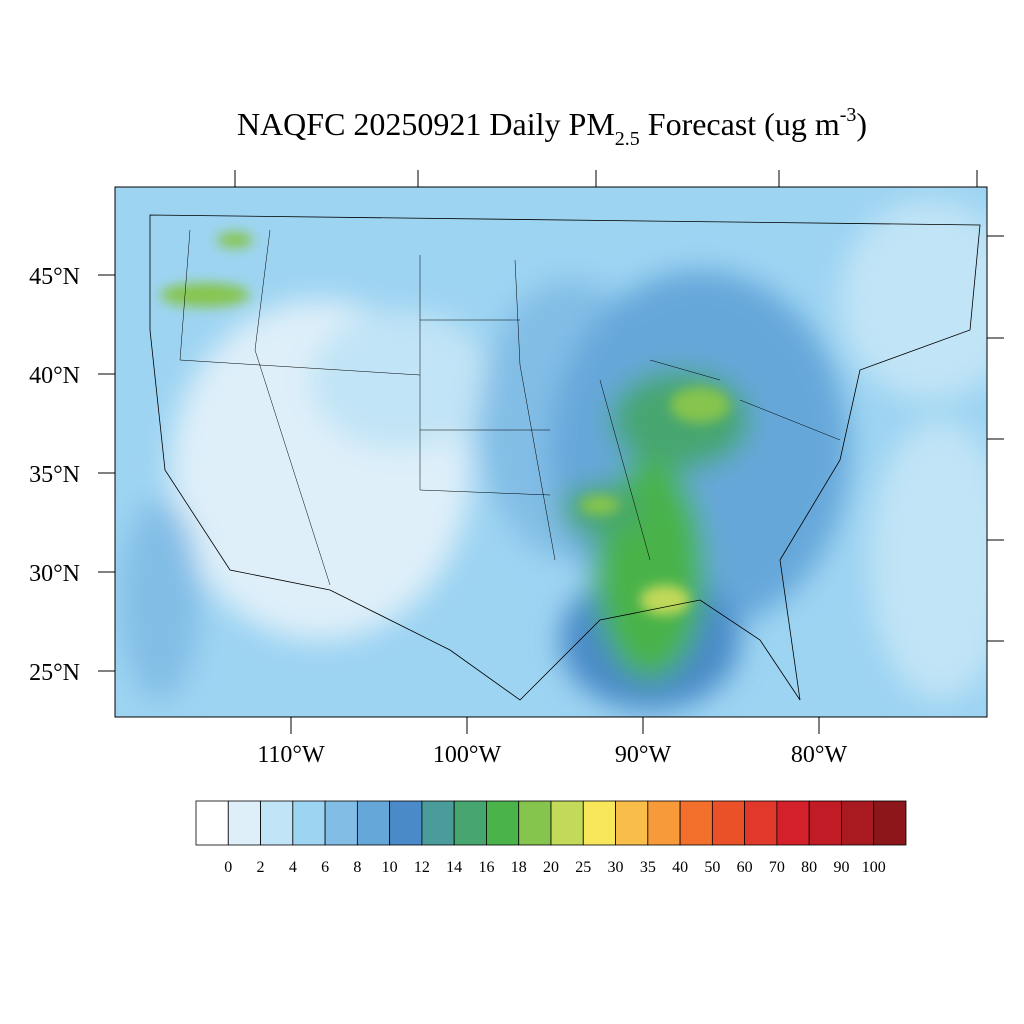 This screenshot has width=1024, height=1024. Describe the element at coordinates (486, 867) in the screenshot. I see `colorbar-label: 16` at that location.